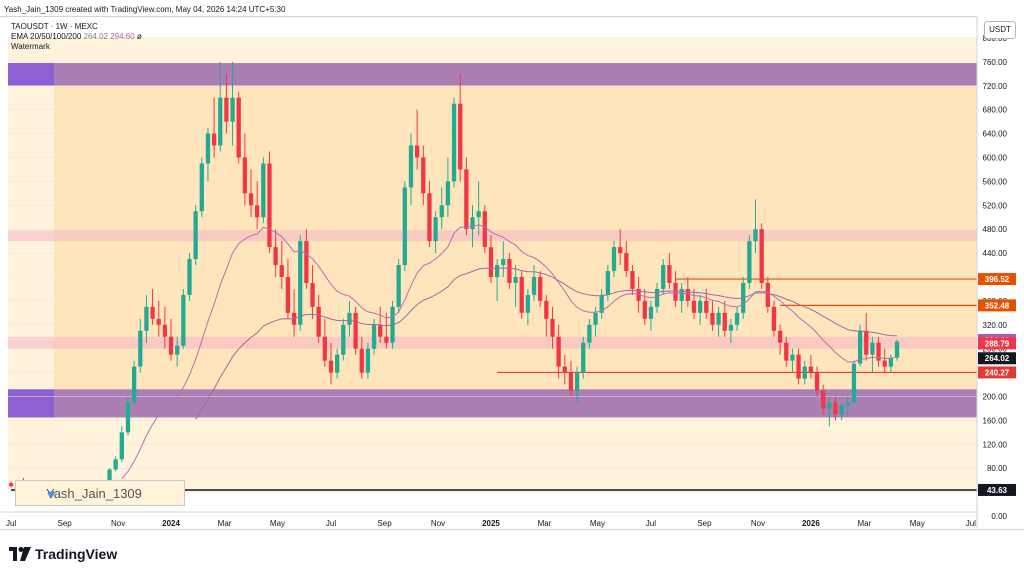  Describe the element at coordinates (30, 46) in the screenshot. I see `legend-watermark: Watermark` at that location.